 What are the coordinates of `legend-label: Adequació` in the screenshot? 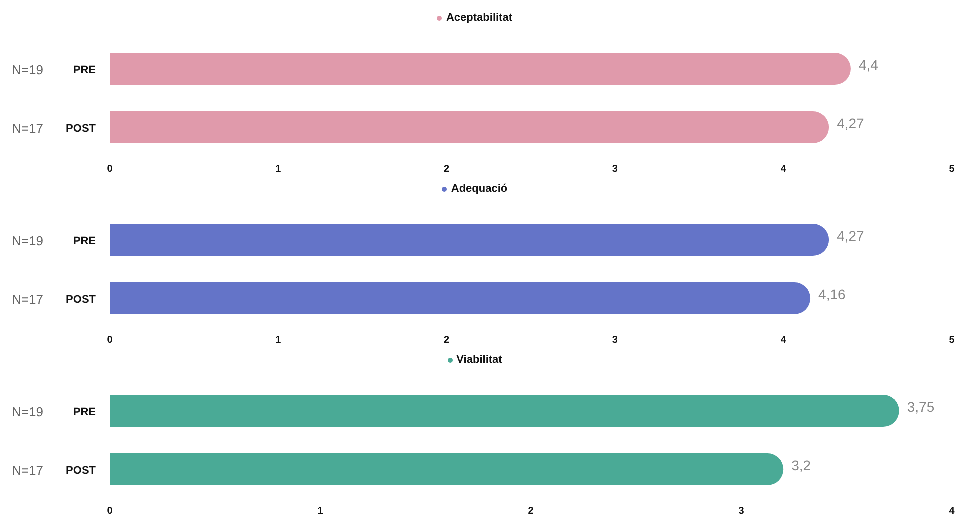 It's located at (479, 189).